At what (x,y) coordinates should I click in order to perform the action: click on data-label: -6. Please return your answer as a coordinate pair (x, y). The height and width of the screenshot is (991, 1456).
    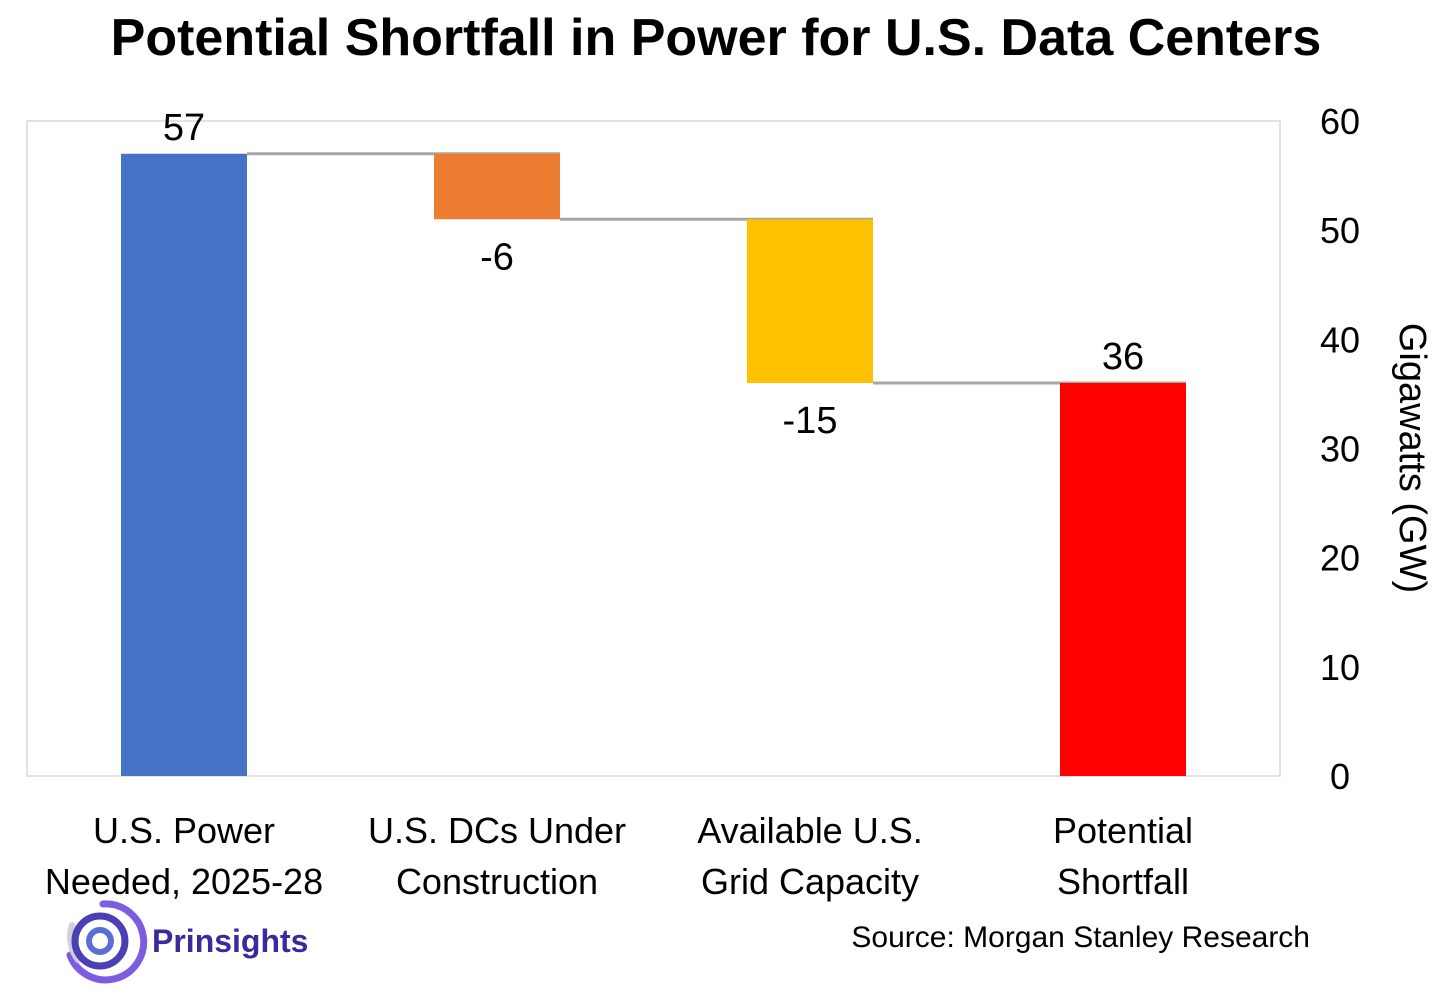
    Looking at the image, I should click on (497, 257).